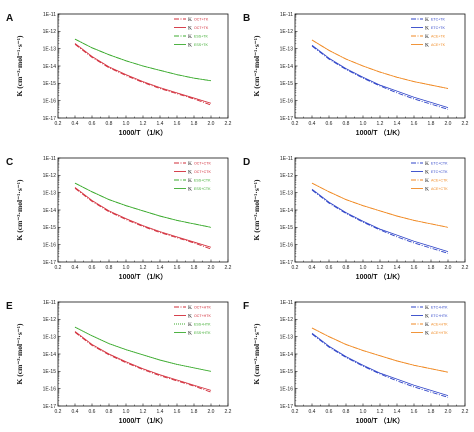 The width and height of the screenshot is (474, 432). Describe the element at coordinates (9, 306) in the screenshot. I see `panel-letter: E` at that location.